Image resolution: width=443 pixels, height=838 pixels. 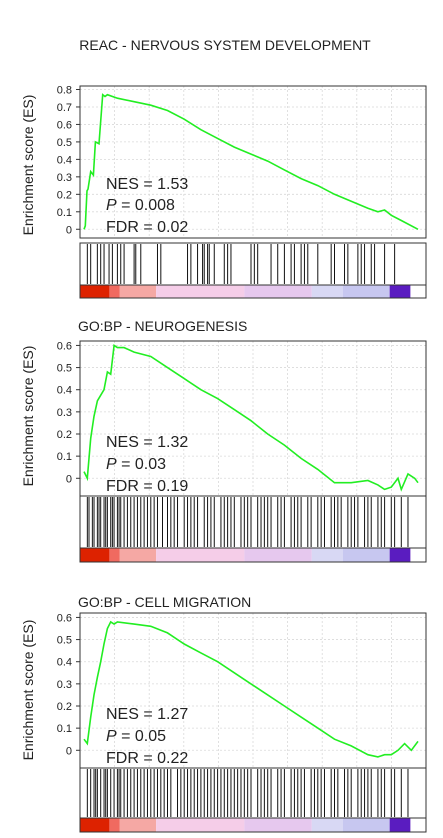 What do you see at coordinates (147, 714) in the screenshot?
I see `panel-3-nes: NES = 1.27` at bounding box center [147, 714].